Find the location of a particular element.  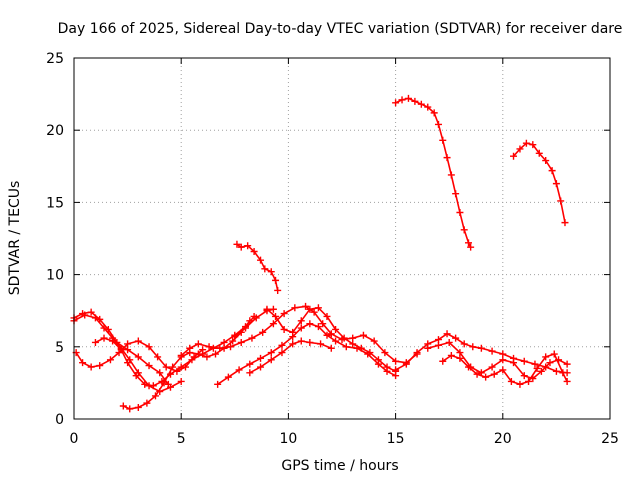

x-tick-label: 20 is located at coordinates (503, 439).